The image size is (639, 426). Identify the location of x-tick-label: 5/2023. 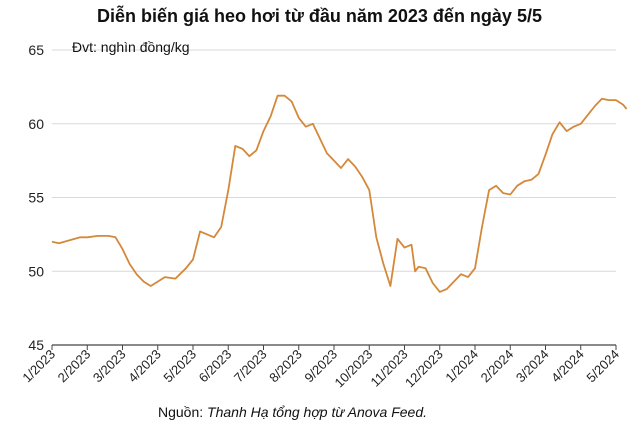
(179, 366).